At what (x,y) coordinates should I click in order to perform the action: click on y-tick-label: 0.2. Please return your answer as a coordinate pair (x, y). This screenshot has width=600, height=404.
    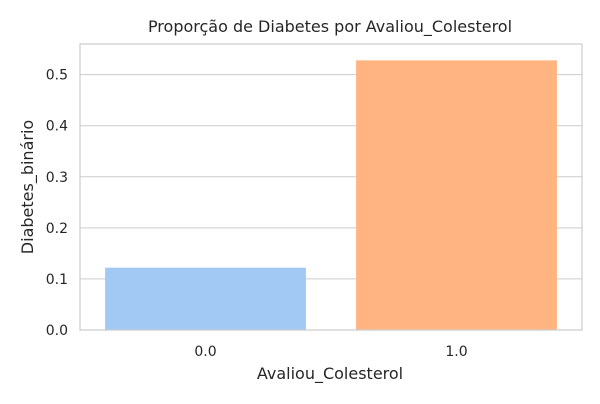
    Looking at the image, I should click on (57, 229).